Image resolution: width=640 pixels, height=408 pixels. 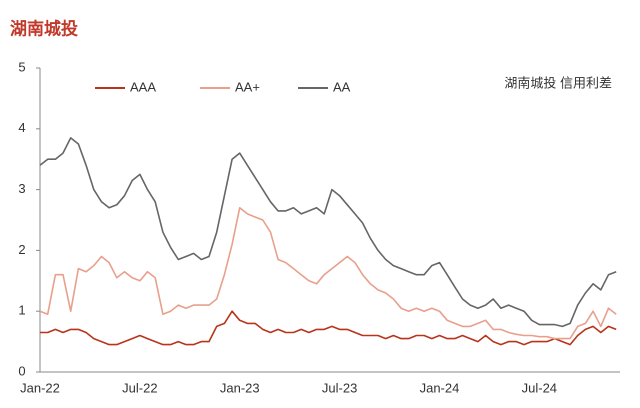 I want to click on line-series, so click(x=328, y=328).